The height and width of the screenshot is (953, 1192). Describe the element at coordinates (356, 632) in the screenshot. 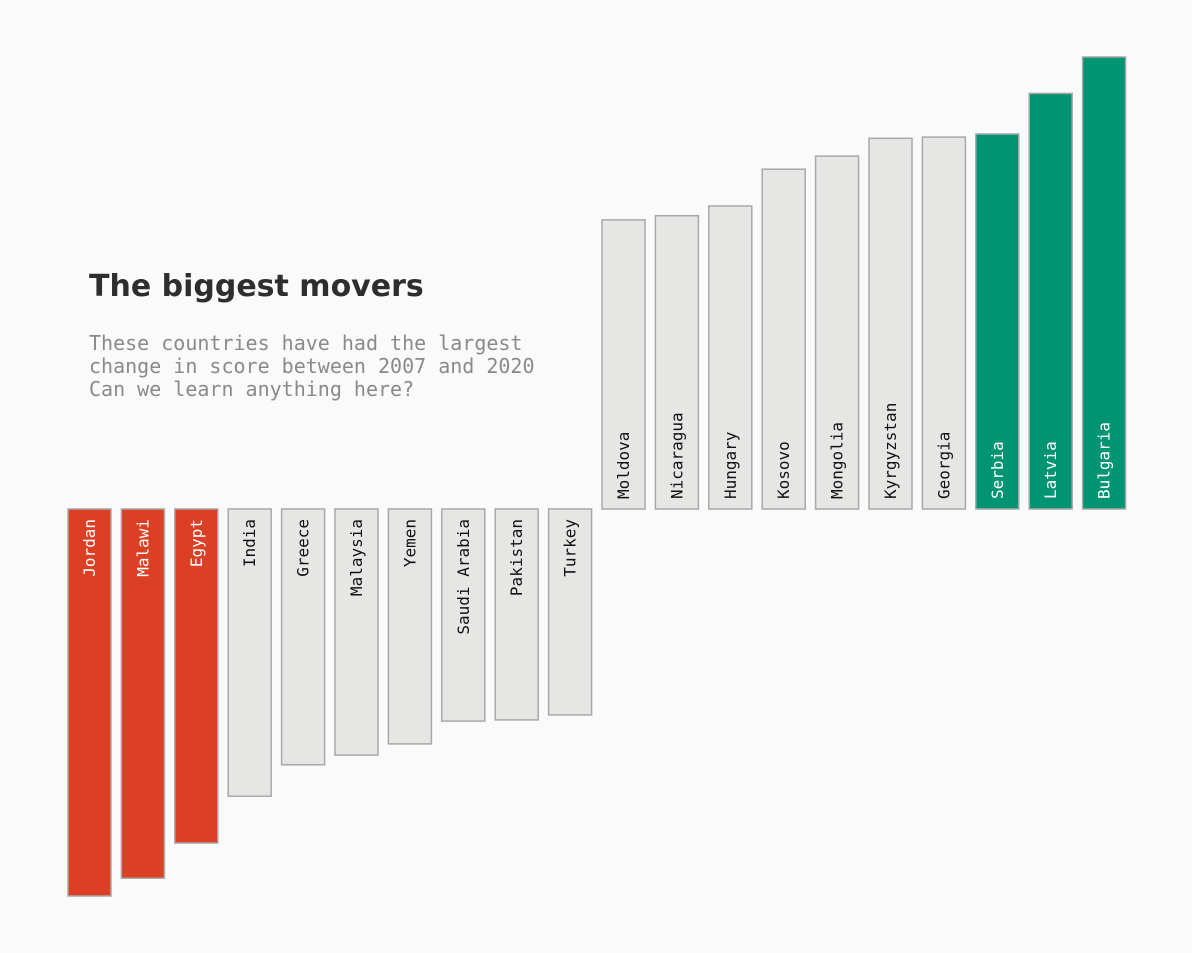

I see `bar-malaysia` at that location.